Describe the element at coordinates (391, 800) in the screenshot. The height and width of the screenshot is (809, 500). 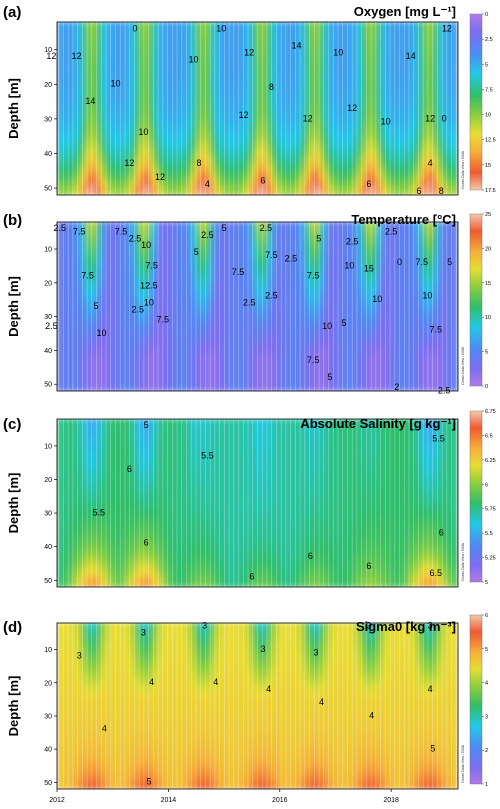
I see `x-tick-label: 2018` at that location.